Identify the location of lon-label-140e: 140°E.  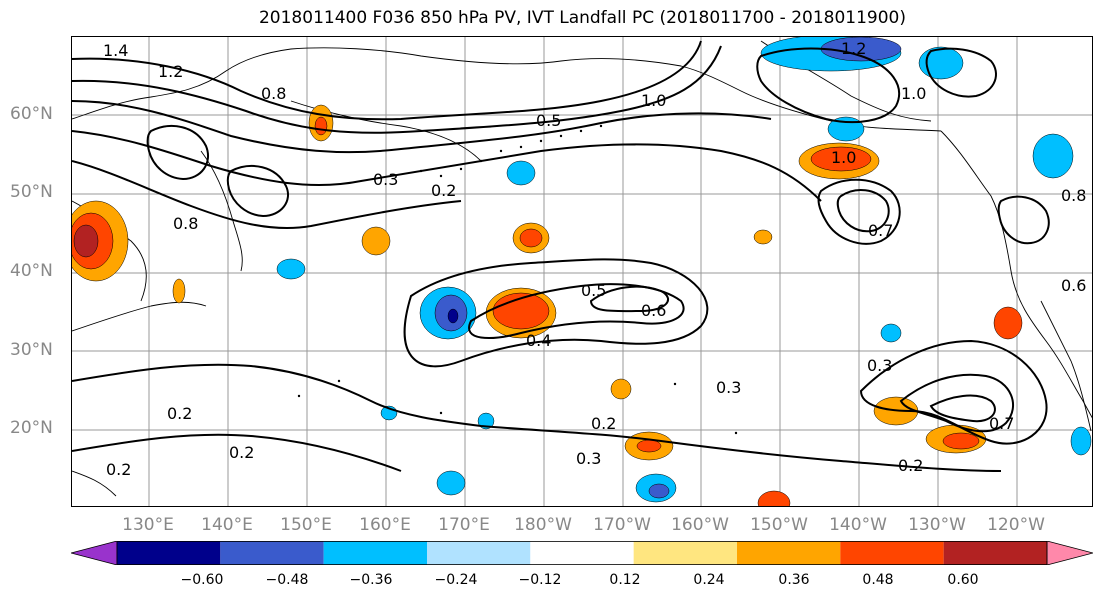
(227, 525).